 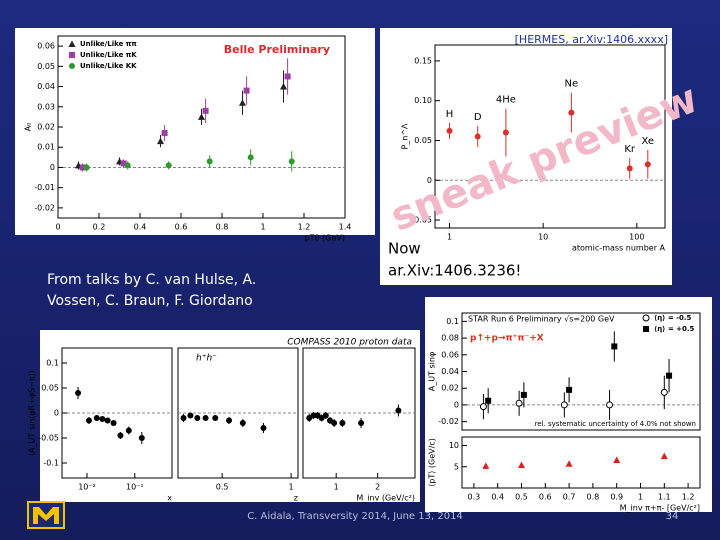 What do you see at coordinates (44, 187) in the screenshot?
I see `y-tick-label: -0.01` at bounding box center [44, 187].